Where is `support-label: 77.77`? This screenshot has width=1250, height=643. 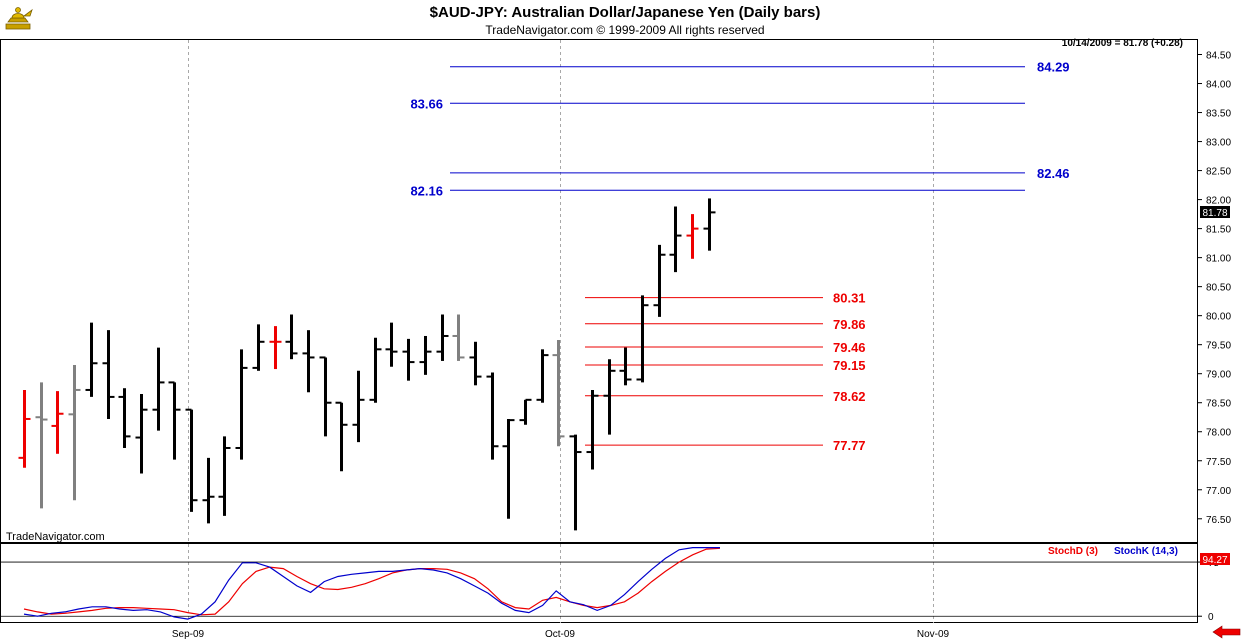 support-label: 77.77 is located at coordinates (849, 445).